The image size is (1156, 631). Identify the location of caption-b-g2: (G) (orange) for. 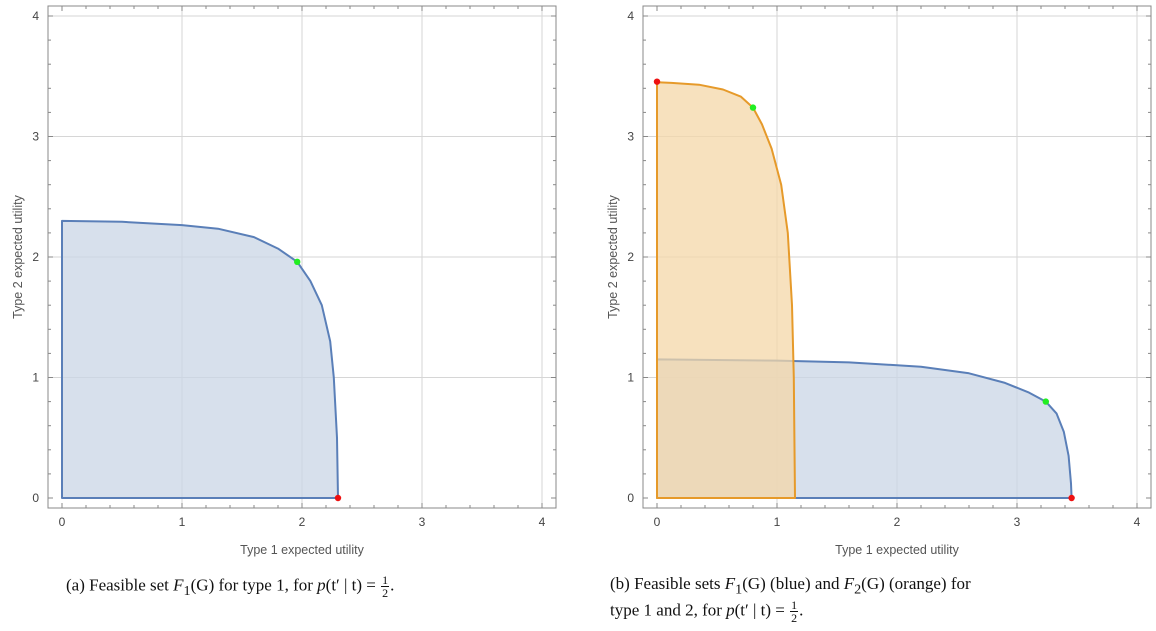
(916, 583).